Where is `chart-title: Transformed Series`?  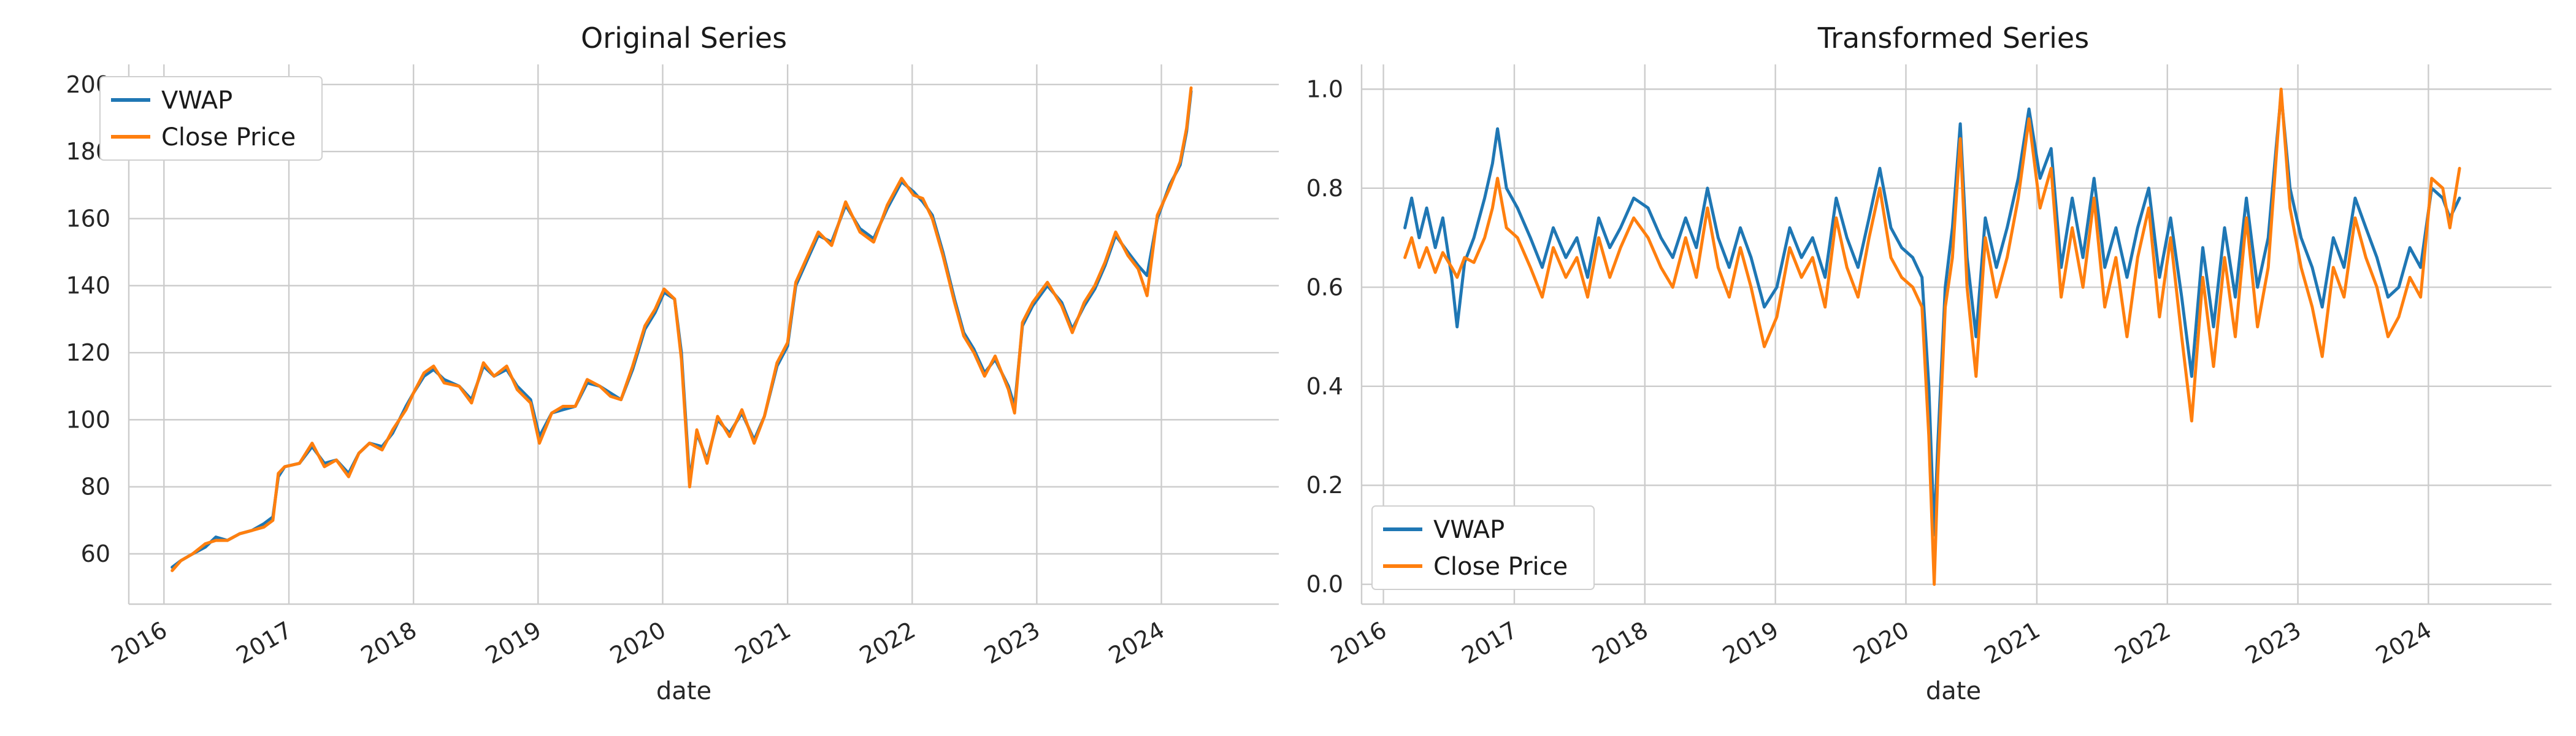 chart-title: Transformed Series is located at coordinates (1953, 38).